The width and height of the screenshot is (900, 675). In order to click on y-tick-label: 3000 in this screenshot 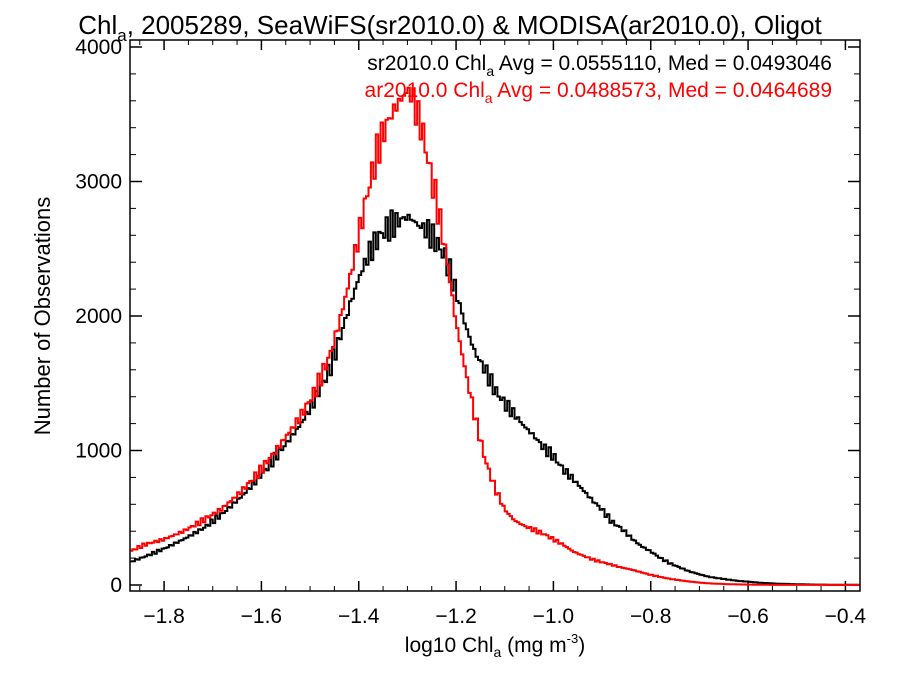, I will do `click(98, 182)`.